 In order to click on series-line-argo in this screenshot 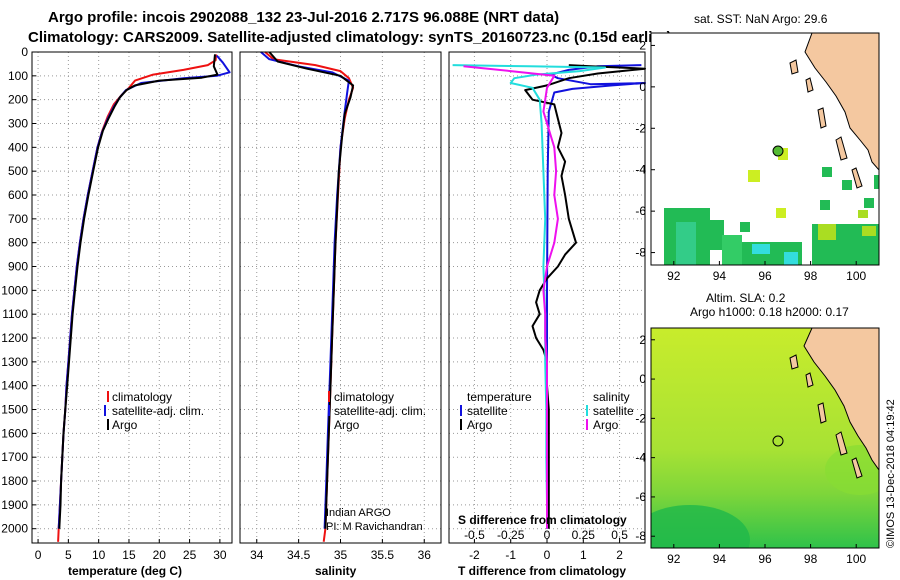, I will do `click(138, 291)`.